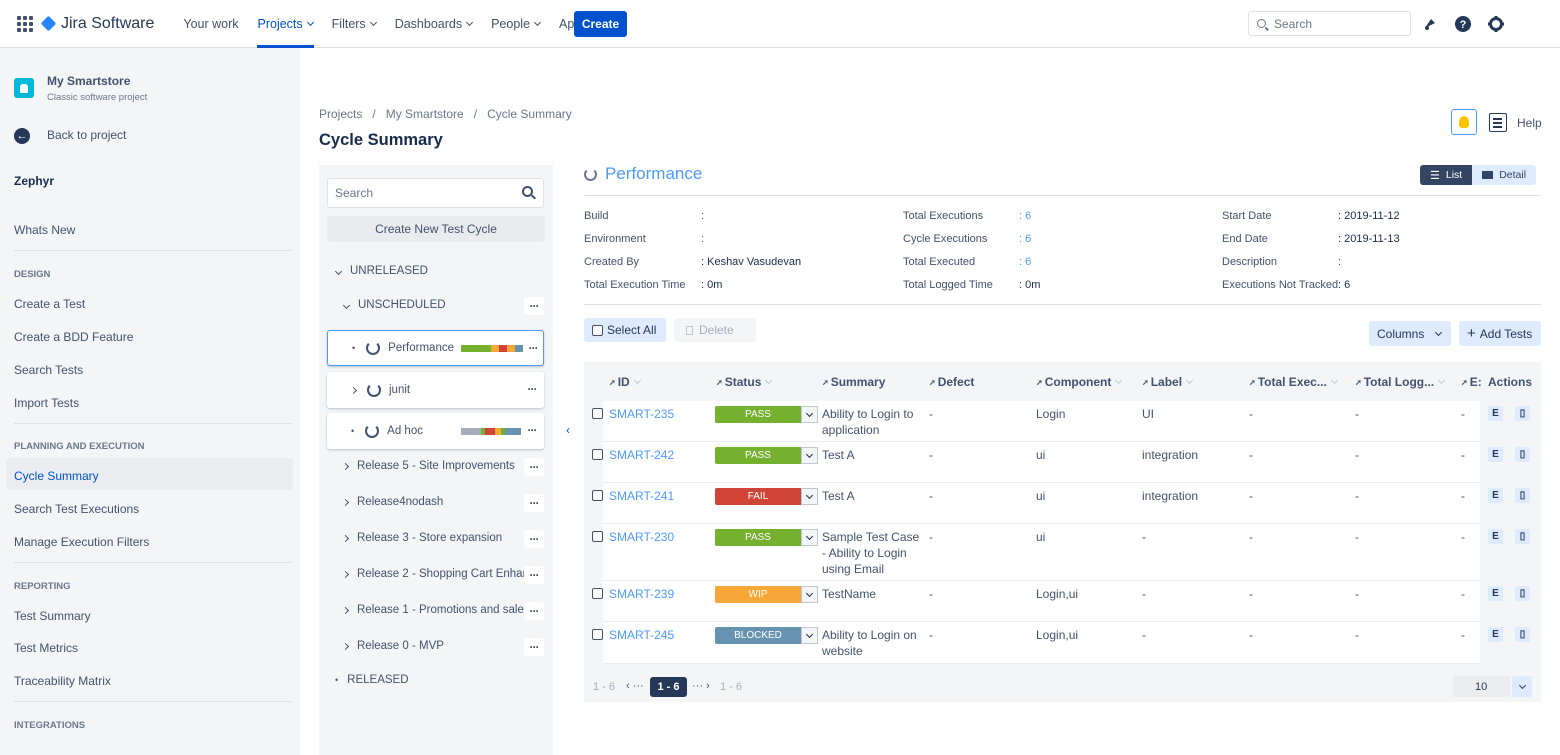  What do you see at coordinates (758, 594) in the screenshot?
I see `status-badge: WIP` at bounding box center [758, 594].